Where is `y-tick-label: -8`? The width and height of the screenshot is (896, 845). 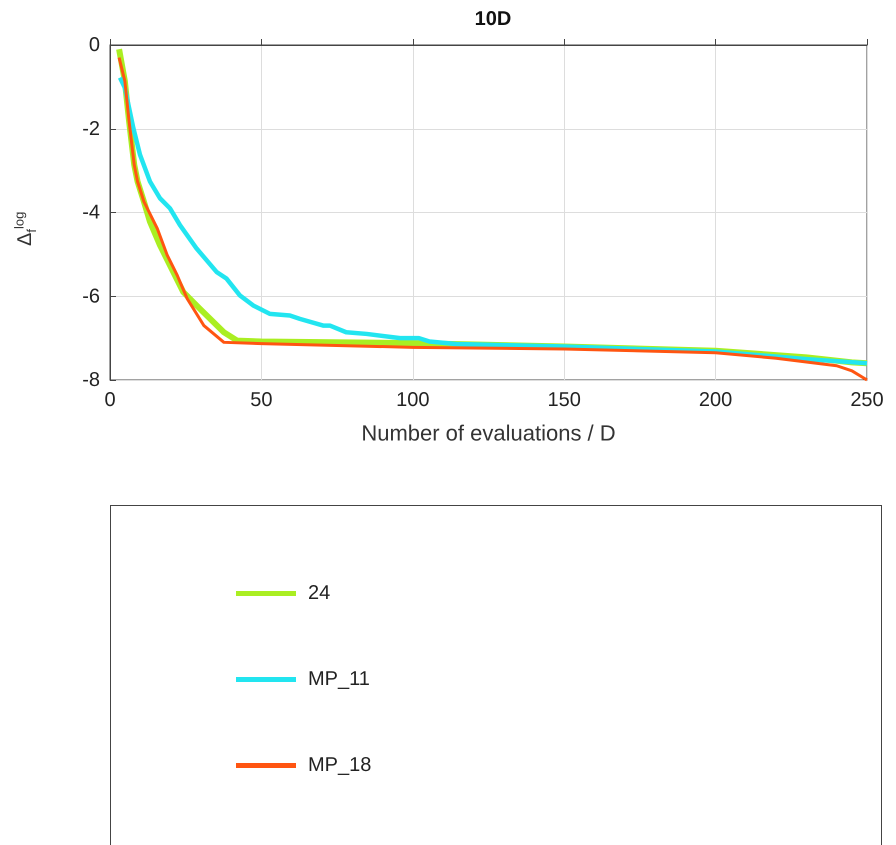 y-tick-label: -8 is located at coordinates (91, 380).